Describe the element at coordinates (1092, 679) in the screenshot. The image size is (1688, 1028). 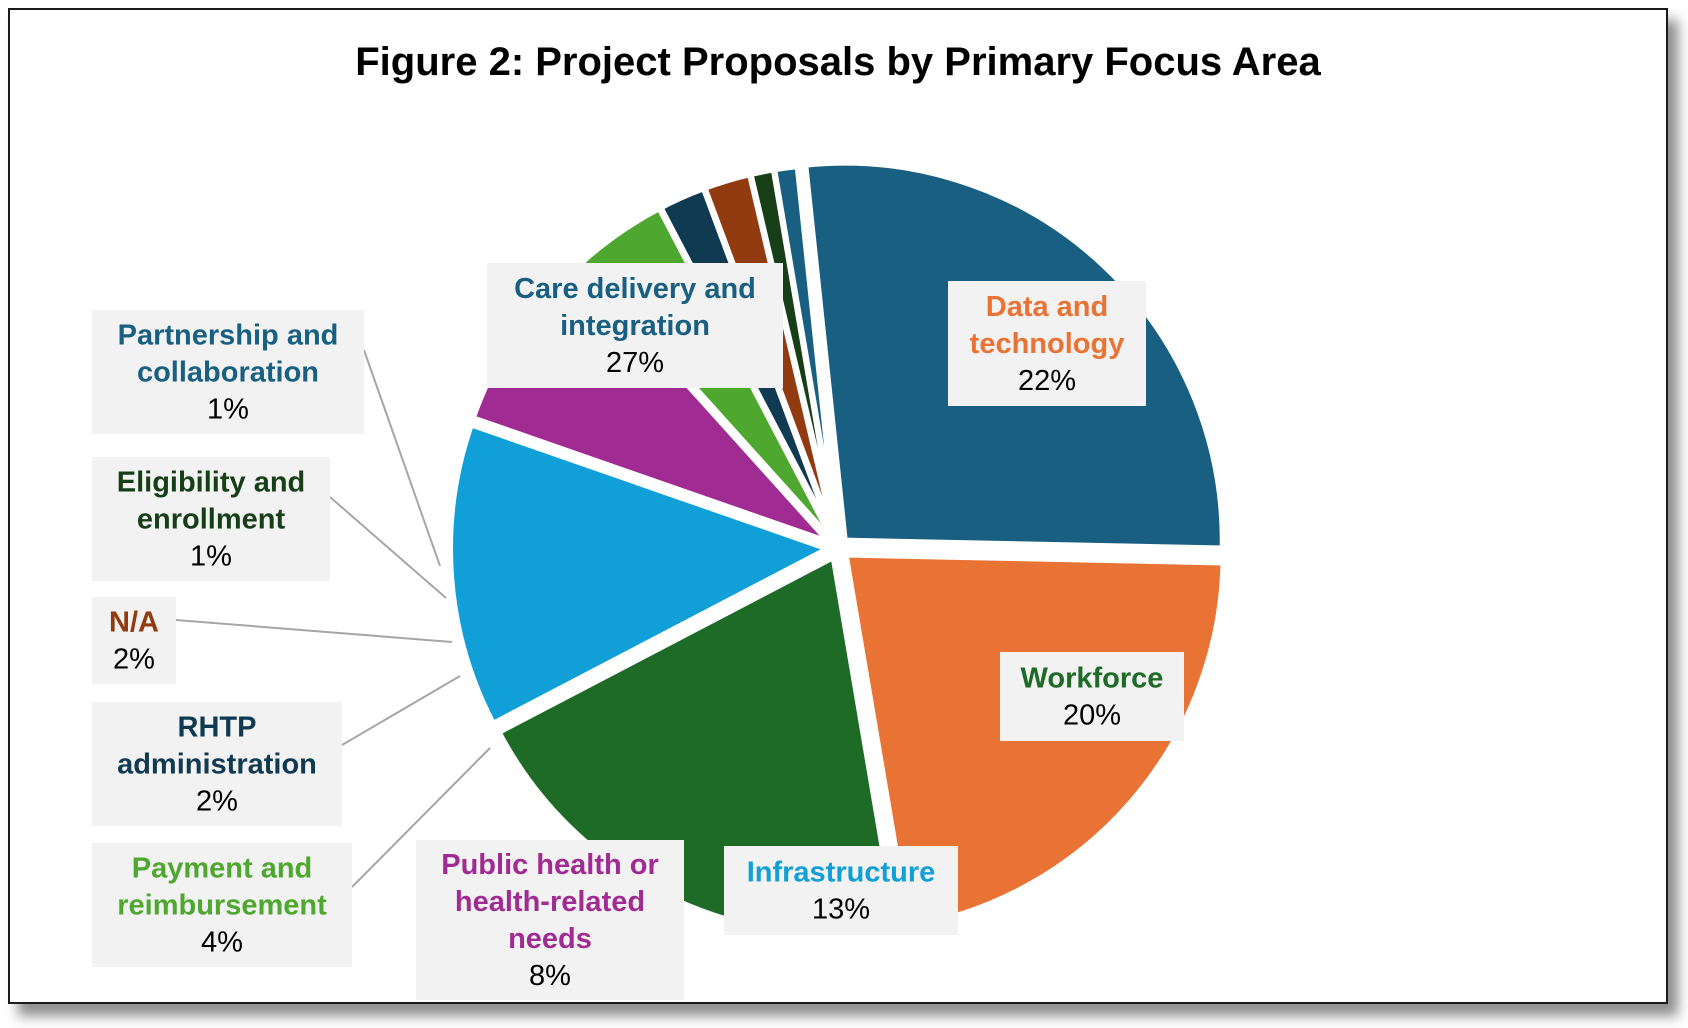
I see `data-label-name-2-line-0: Workforce` at that location.